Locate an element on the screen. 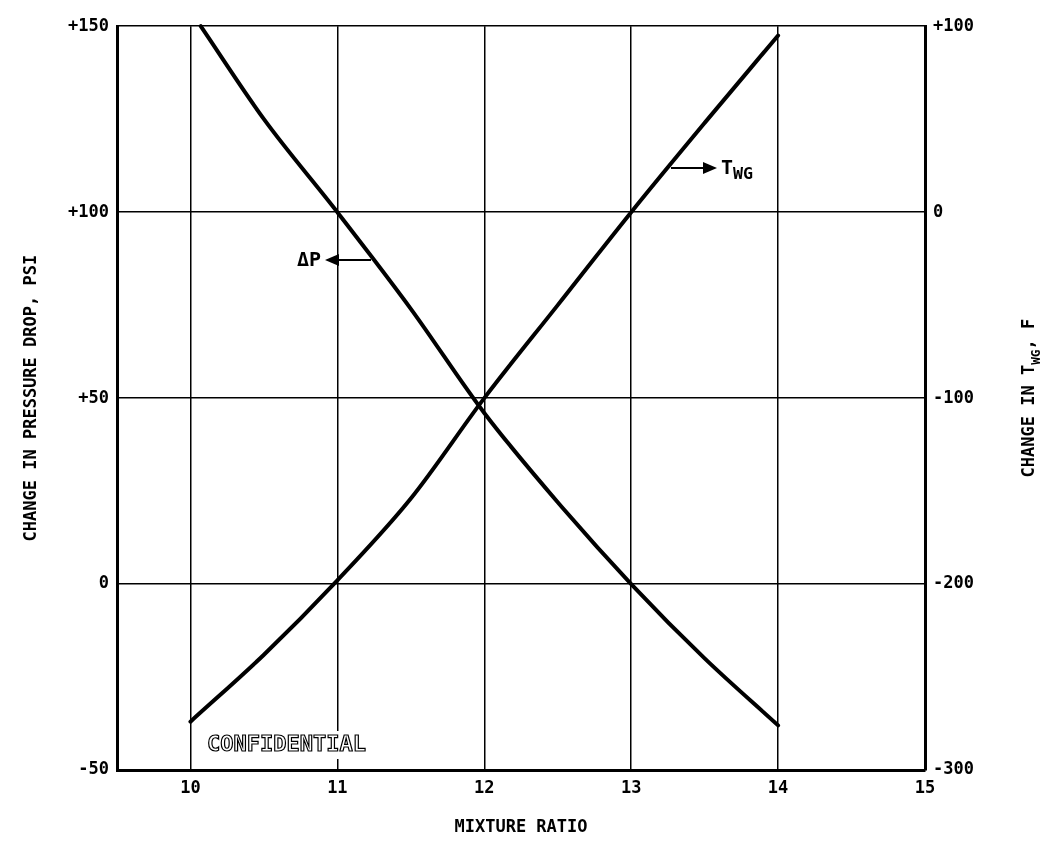 This screenshot has height=853, width=1062. y-tick-label: 0 is located at coordinates (103, 582).